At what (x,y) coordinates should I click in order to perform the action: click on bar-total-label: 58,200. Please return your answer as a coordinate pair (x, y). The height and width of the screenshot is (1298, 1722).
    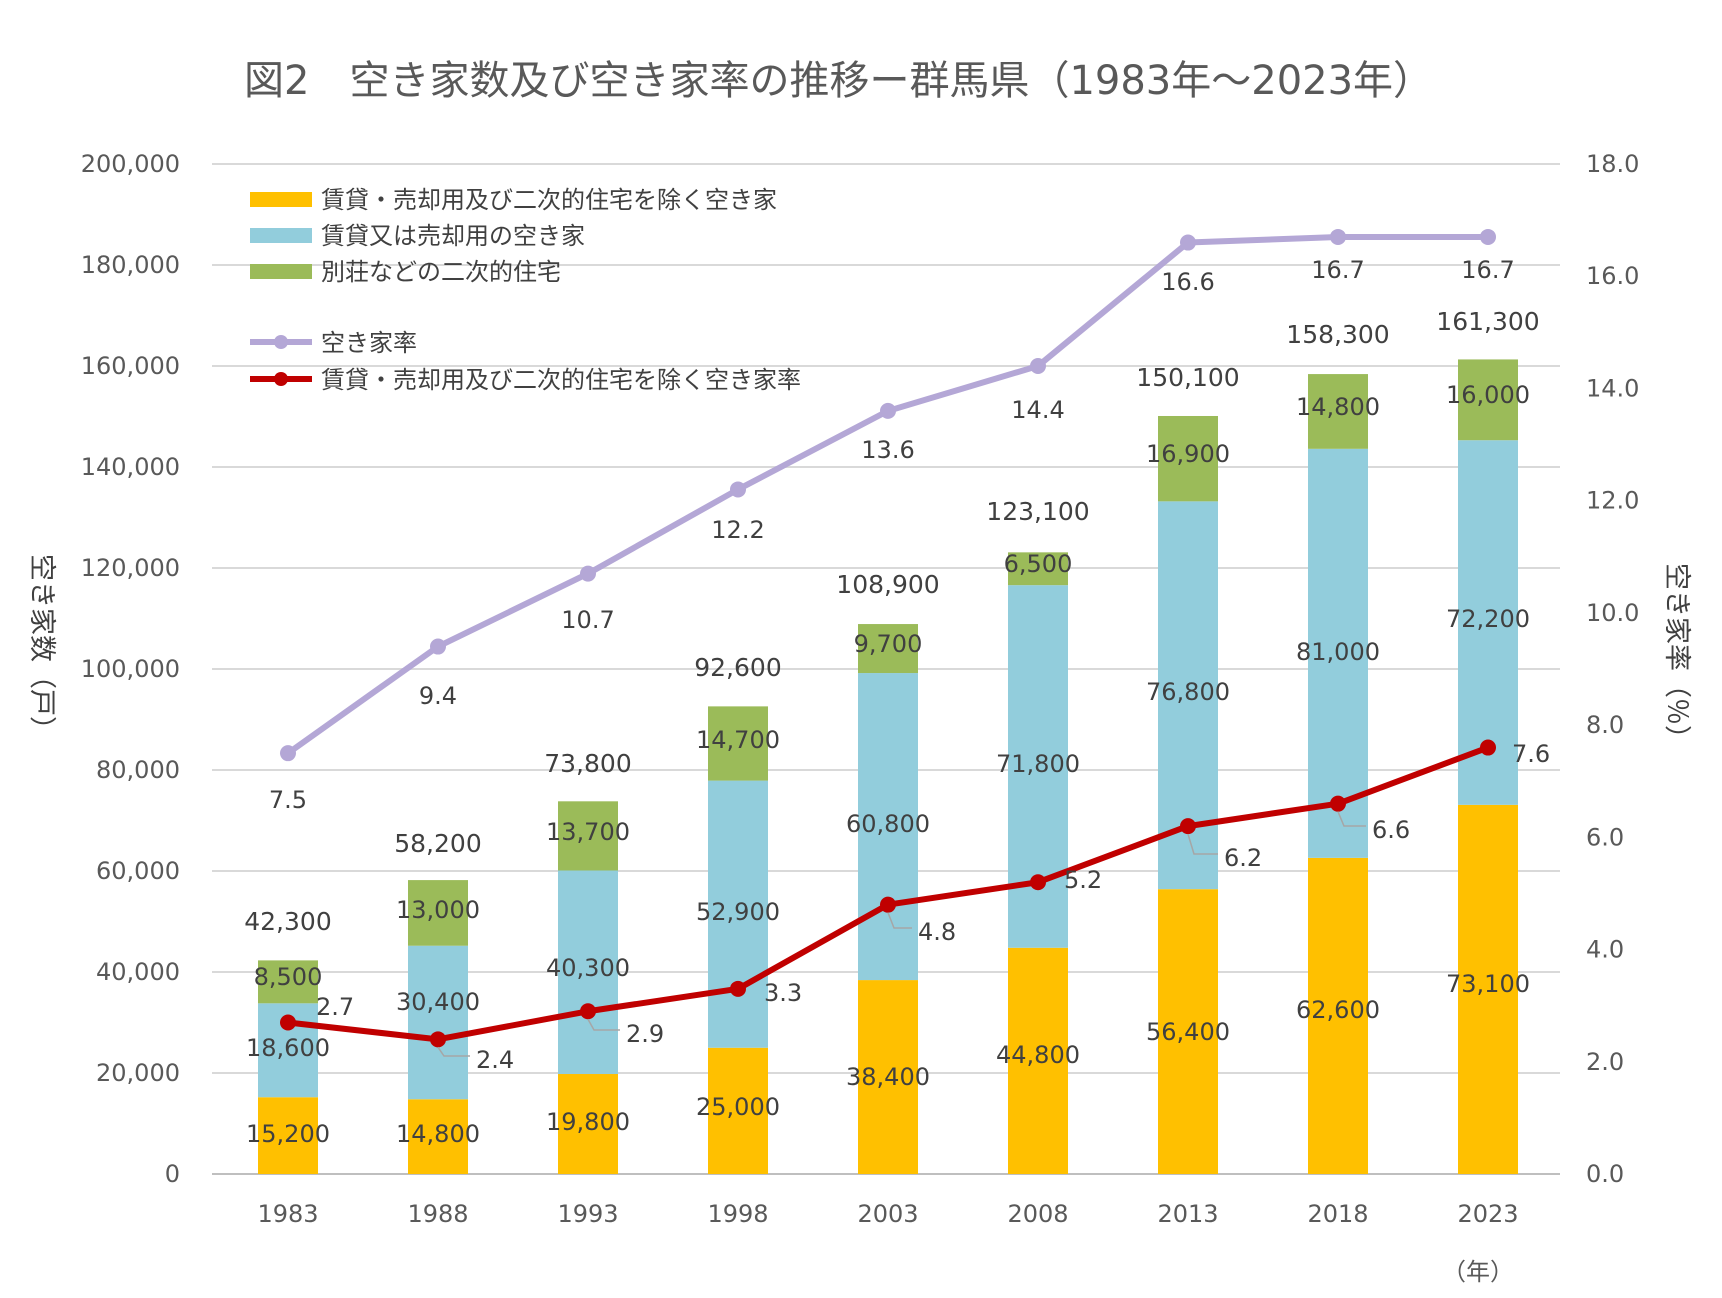
    Looking at the image, I should click on (437, 843).